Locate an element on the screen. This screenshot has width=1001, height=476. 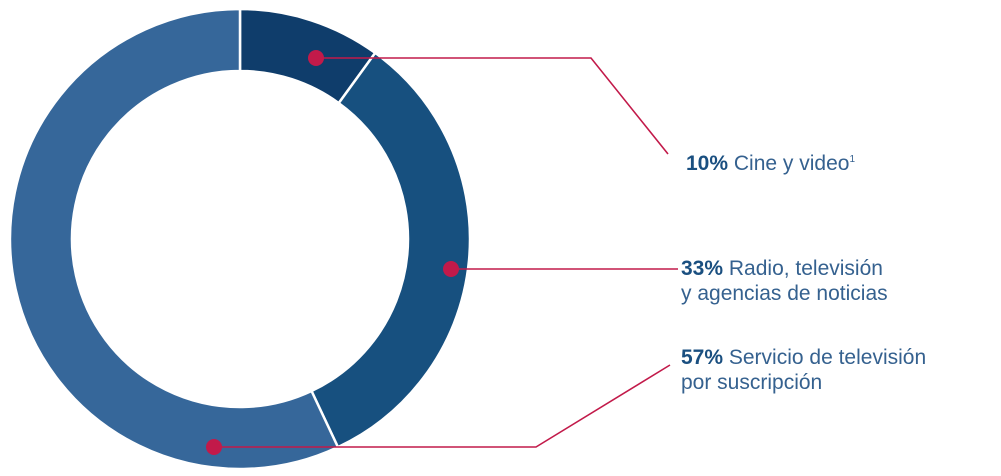
slice-2-name-line2: y agencias de noticias is located at coordinates (784, 293).